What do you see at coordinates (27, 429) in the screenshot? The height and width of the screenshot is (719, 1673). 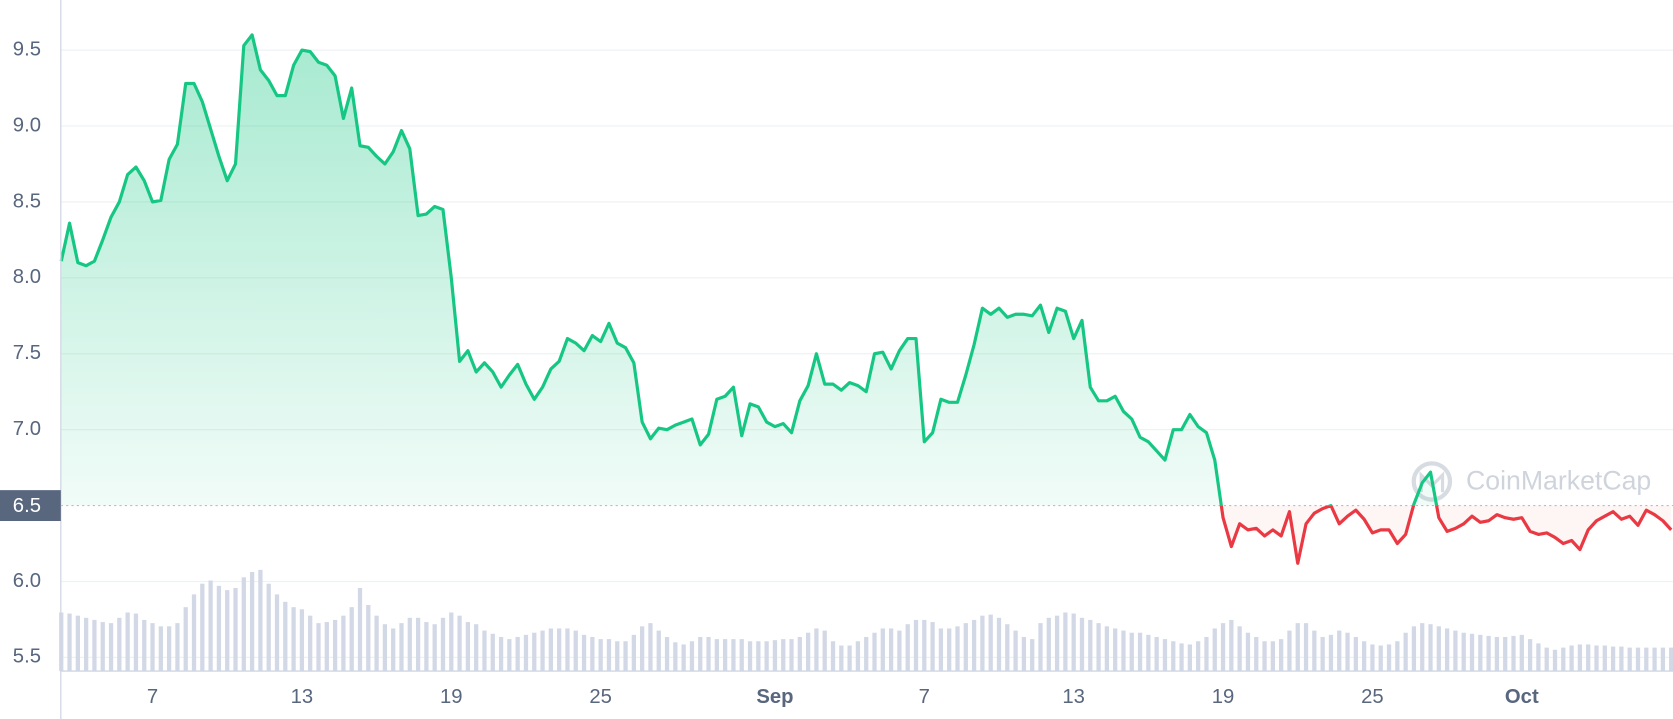 I see `y-tick-label: 7.0` at bounding box center [27, 429].